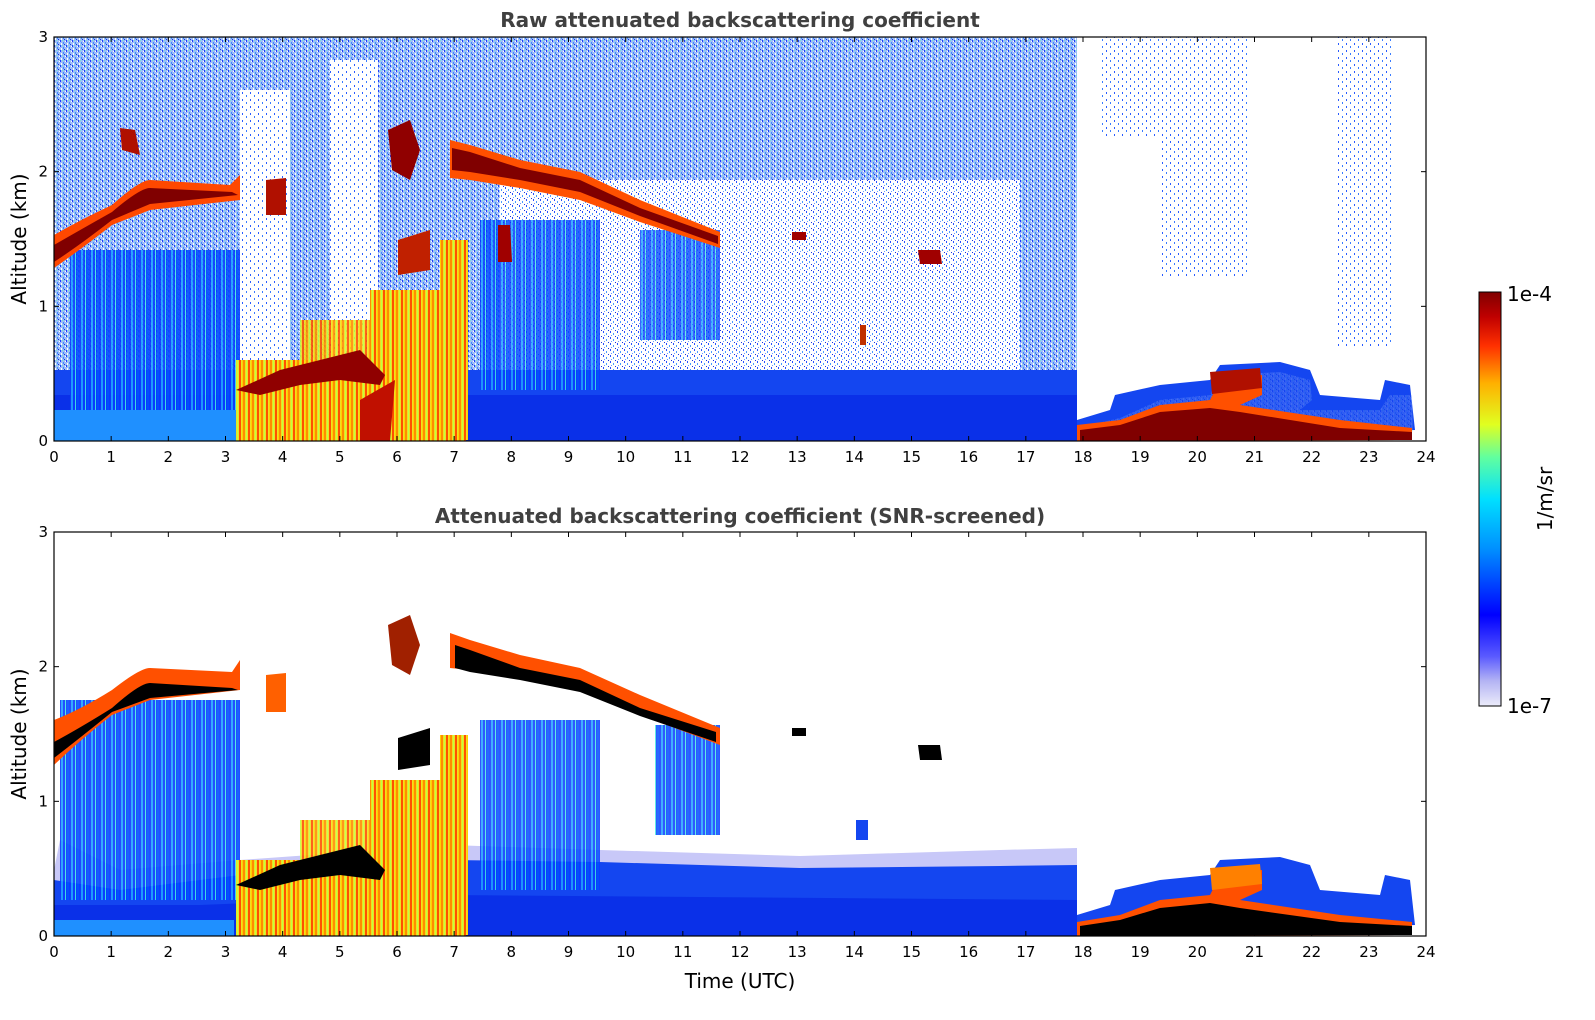 Image resolution: width=1595 pixels, height=1020 pixels. I want to click on y-tick-label-raw: 2, so click(43, 172).